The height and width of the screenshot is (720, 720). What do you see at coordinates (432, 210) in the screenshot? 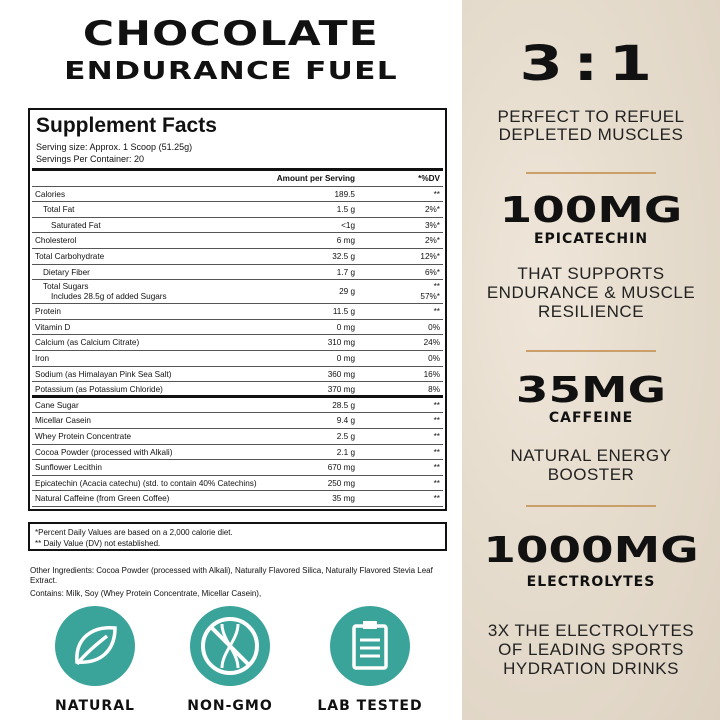
I see `daily-value: 2%*` at bounding box center [432, 210].